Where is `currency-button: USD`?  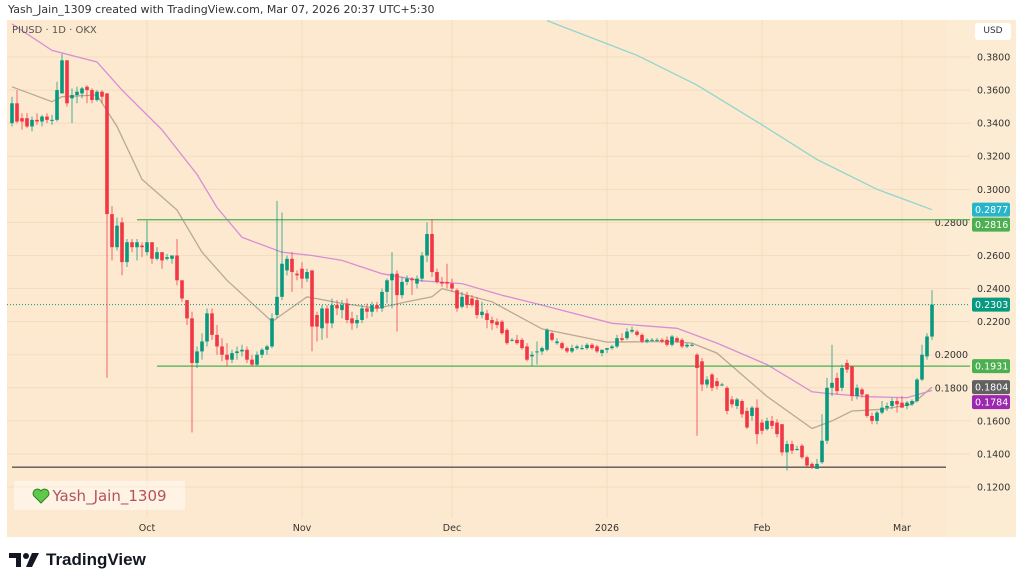 currency-button: USD is located at coordinates (993, 31).